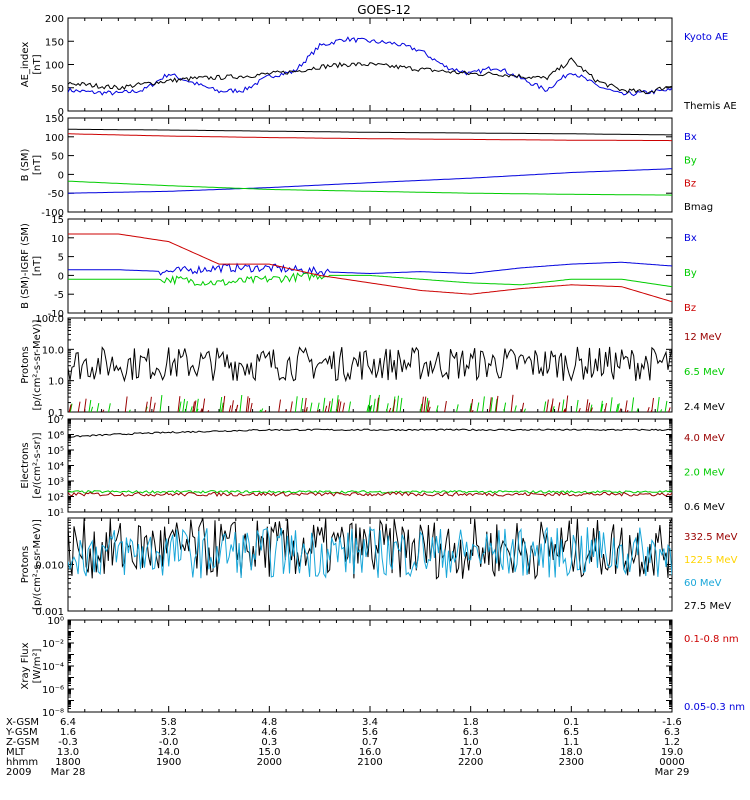 This screenshot has height=800, width=750. What do you see at coordinates (68, 772) in the screenshot?
I see `footer-value: Mar 28` at bounding box center [68, 772].